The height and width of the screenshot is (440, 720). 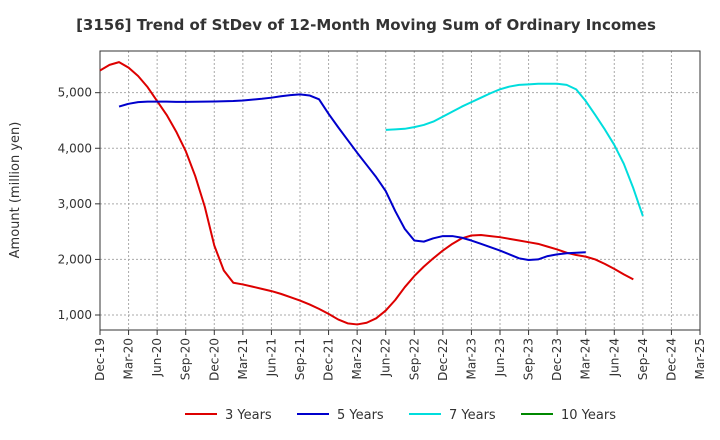 I want to click on x-tick-label: Jun-24, so click(x=614, y=357).